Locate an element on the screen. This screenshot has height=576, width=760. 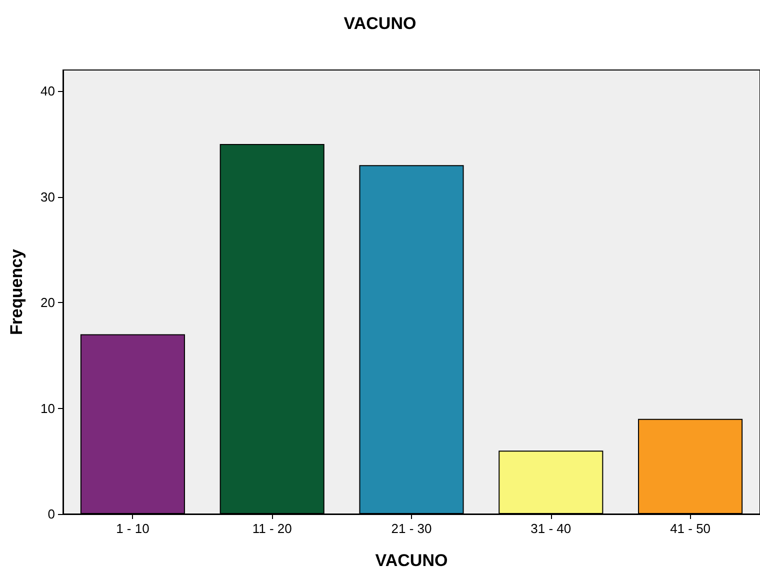
y-tick-label: 30 is located at coordinates (47, 196).